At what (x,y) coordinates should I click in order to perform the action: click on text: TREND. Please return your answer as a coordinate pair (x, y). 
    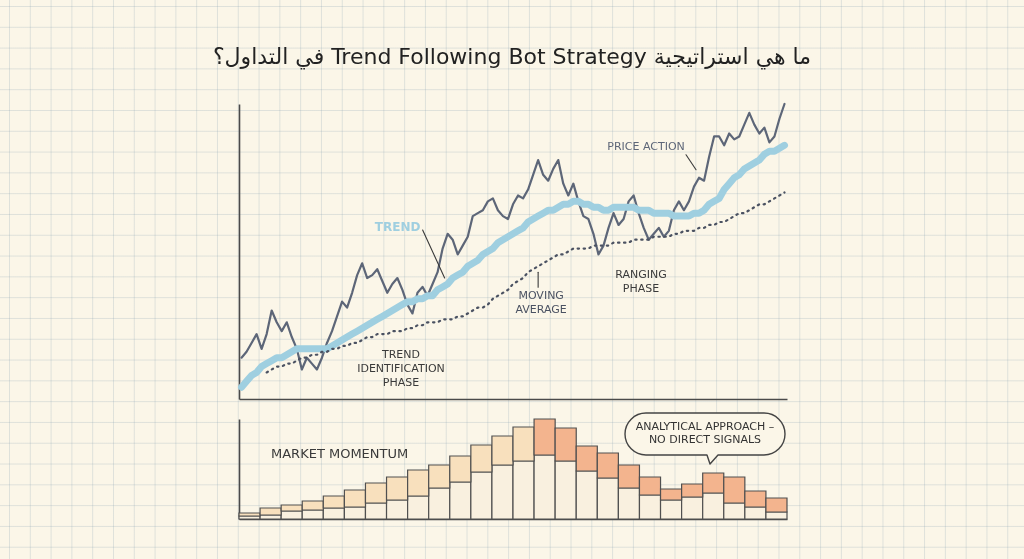
    Looking at the image, I should click on (397, 226).